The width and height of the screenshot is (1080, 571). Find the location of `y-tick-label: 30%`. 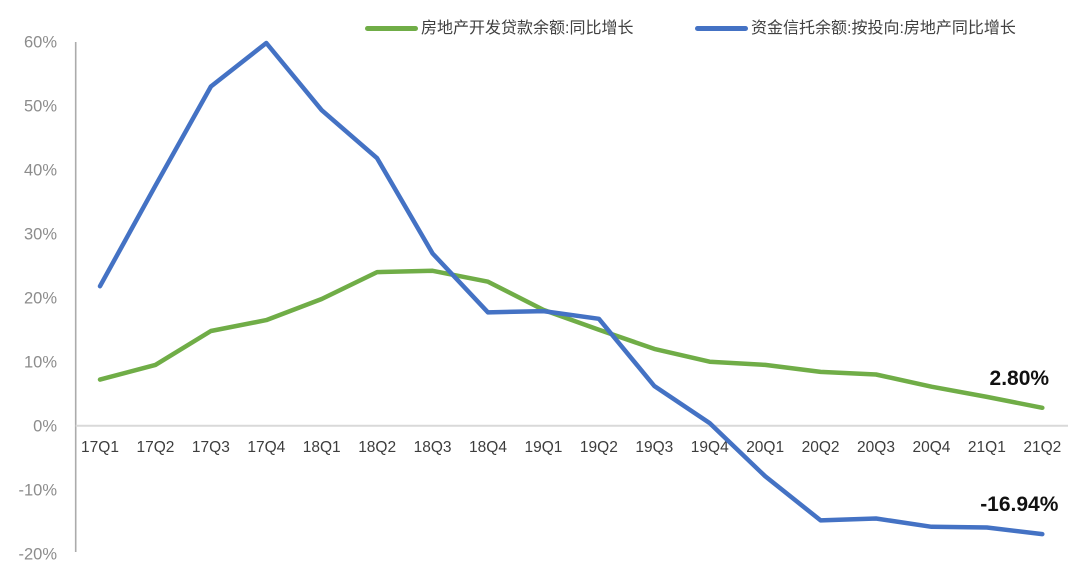

y-tick-label: 30% is located at coordinates (40, 235).